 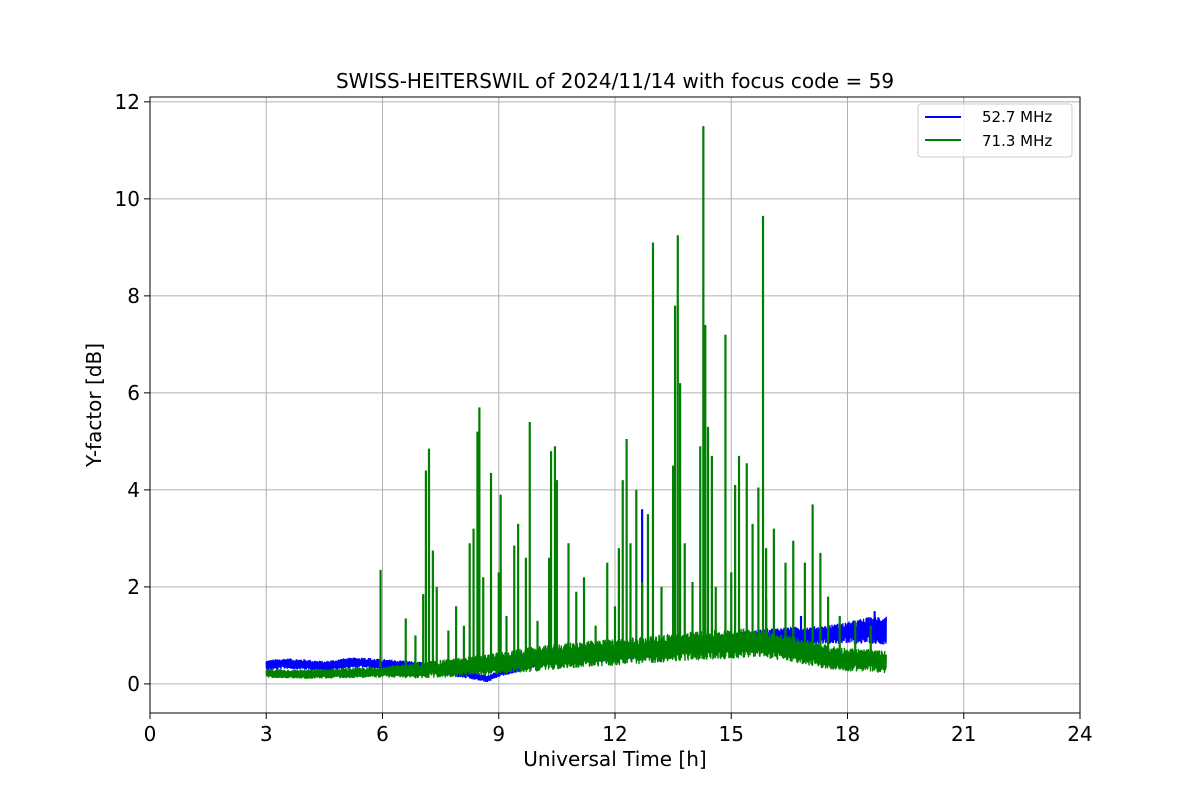 I want to click on x-tick-label: 18, so click(x=847, y=734).